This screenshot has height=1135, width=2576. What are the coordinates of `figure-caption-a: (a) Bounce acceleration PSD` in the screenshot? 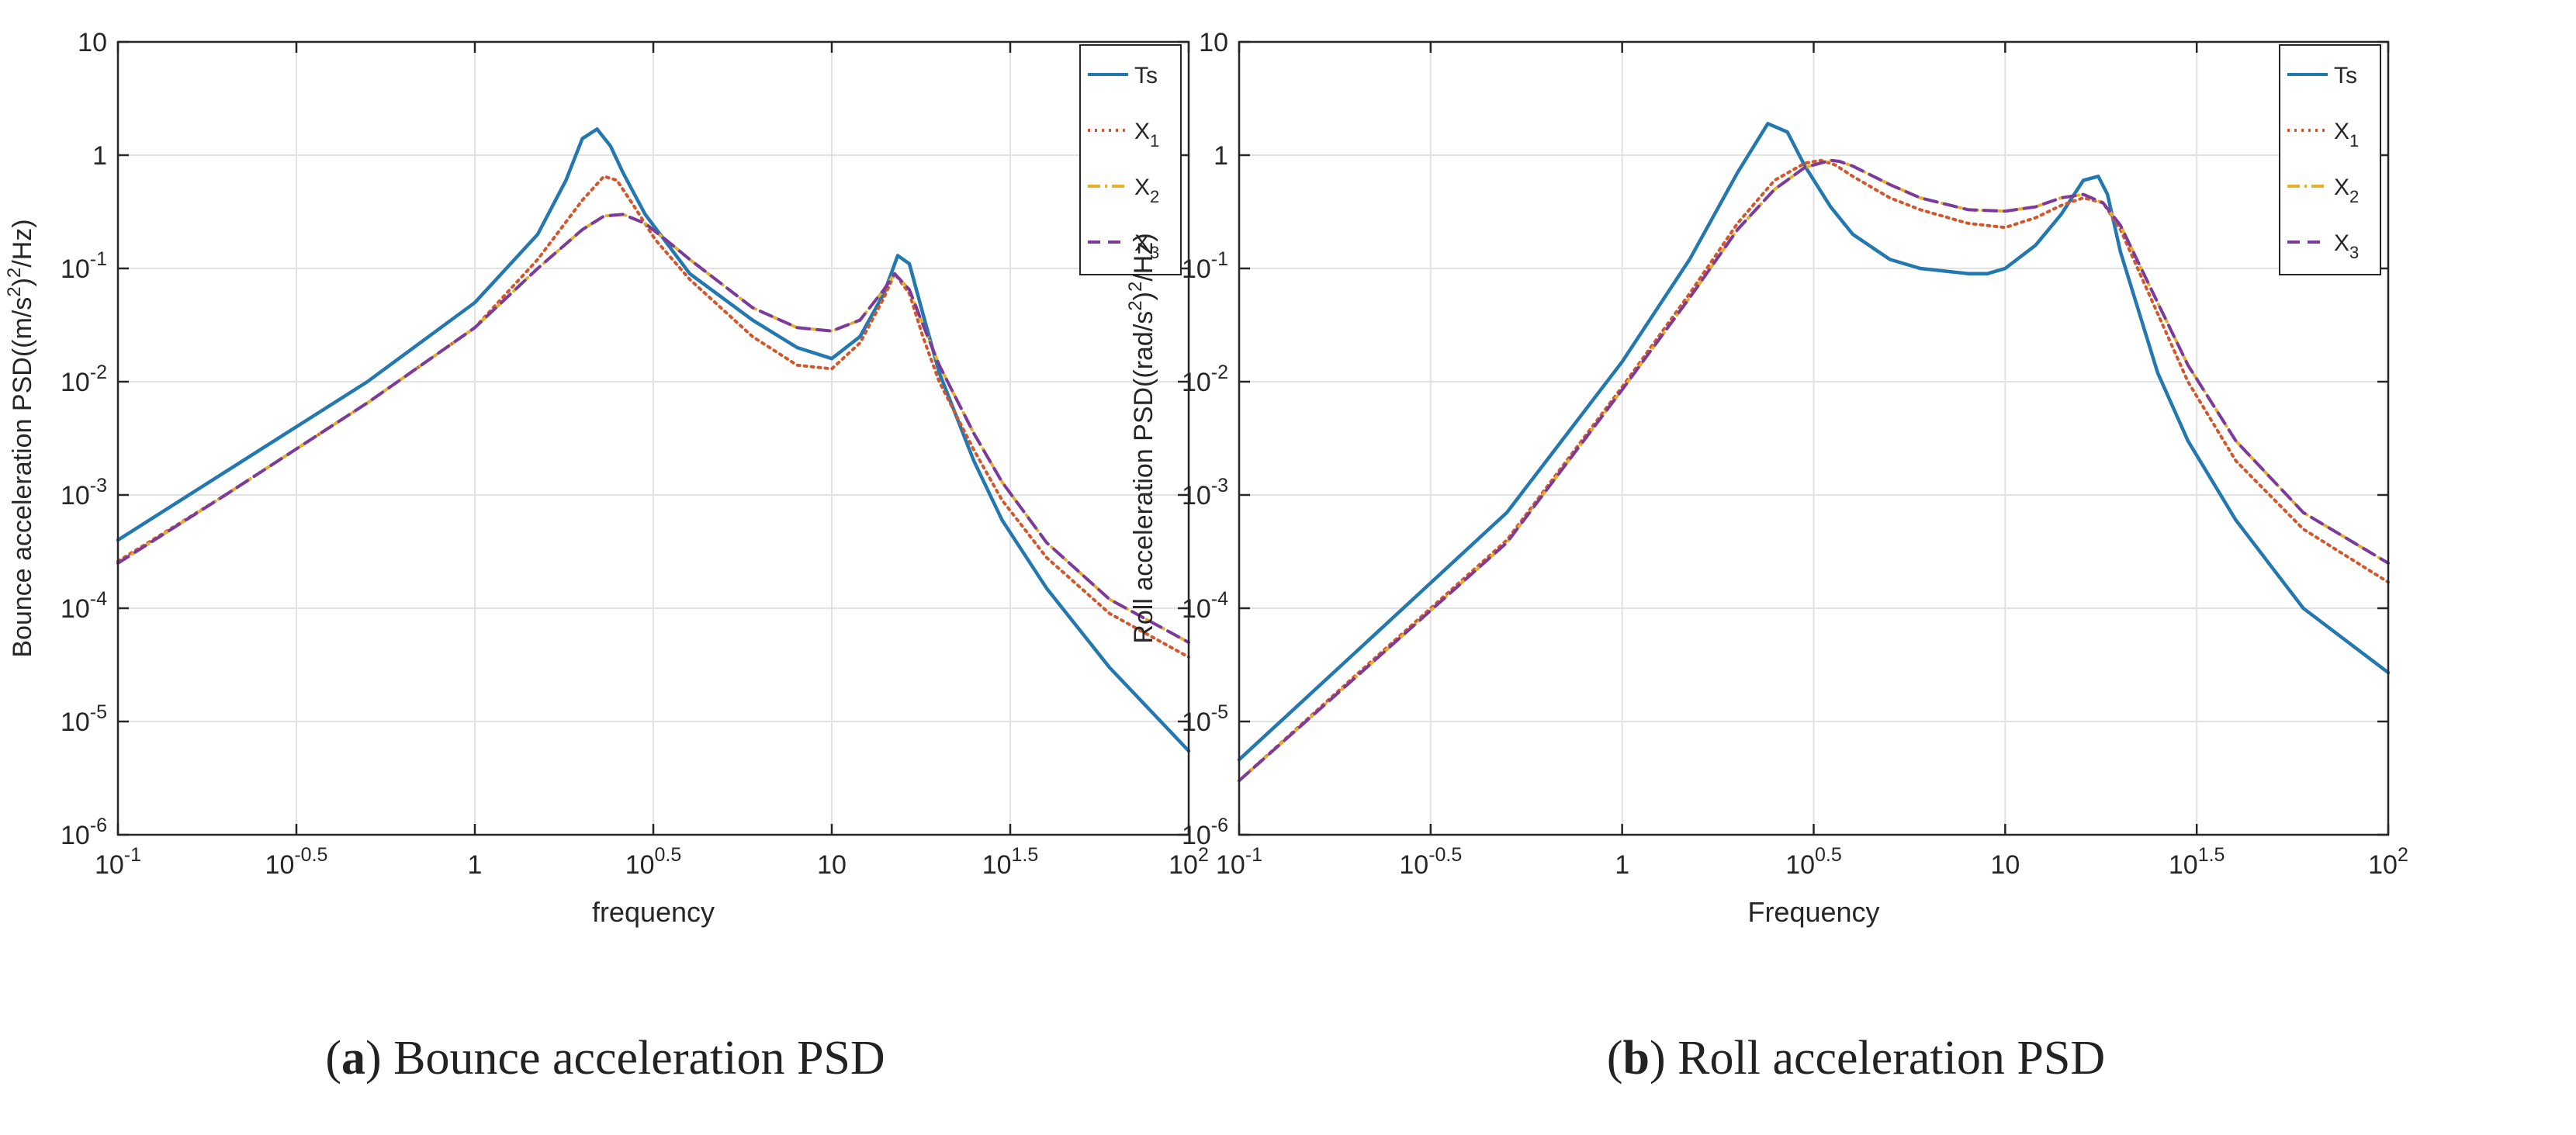 It's located at (605, 1058).